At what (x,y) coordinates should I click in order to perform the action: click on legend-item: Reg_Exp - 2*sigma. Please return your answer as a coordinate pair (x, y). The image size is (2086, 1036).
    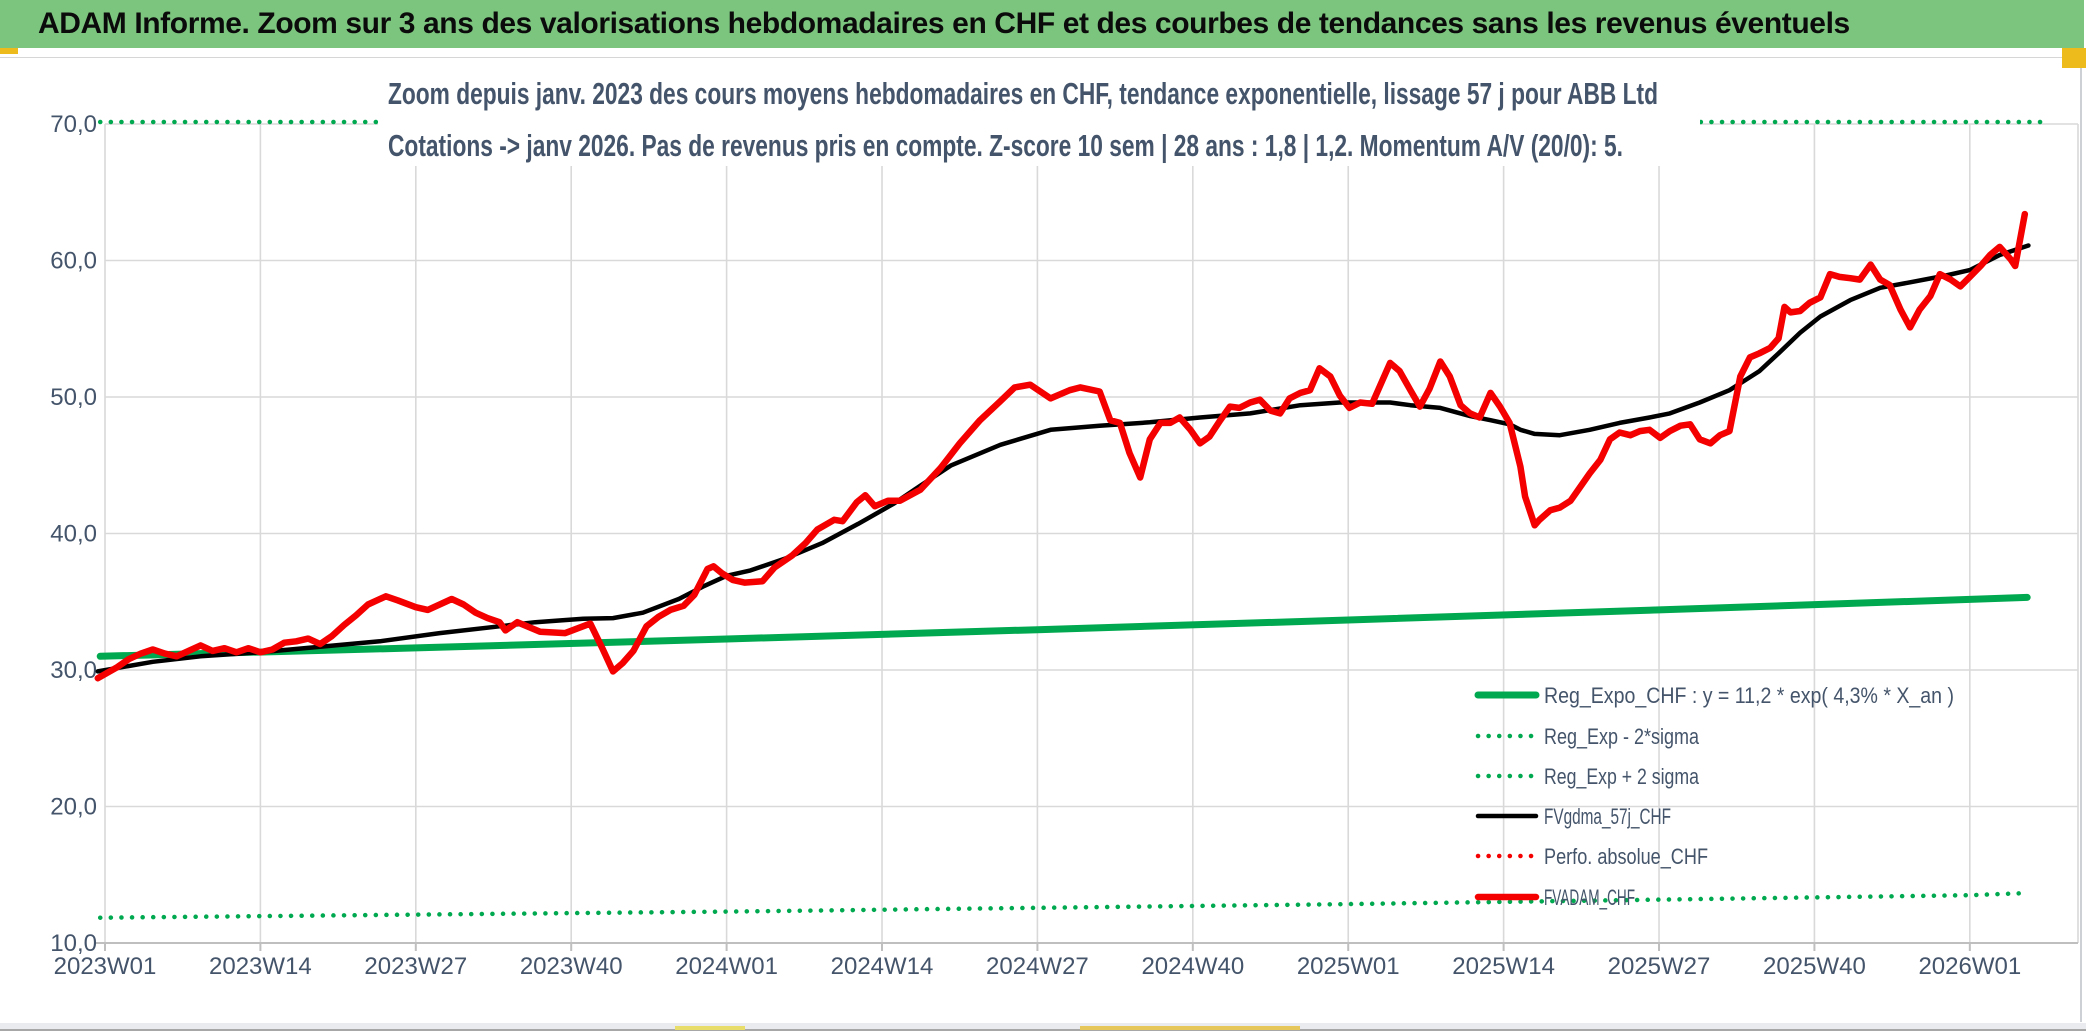
    Looking at the image, I should click on (1587, 736).